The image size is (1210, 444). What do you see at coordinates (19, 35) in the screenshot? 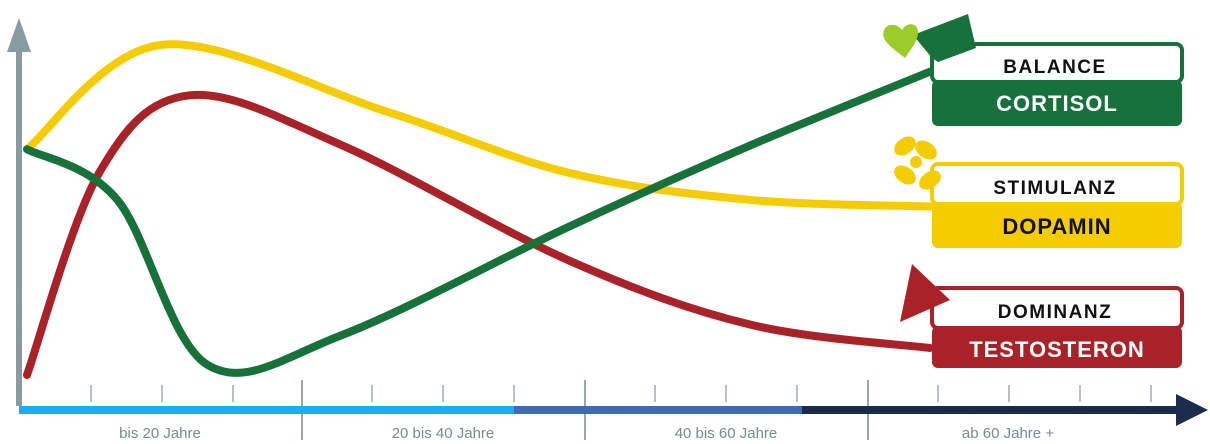
I see `y-axis-arrow-icon` at bounding box center [19, 35].